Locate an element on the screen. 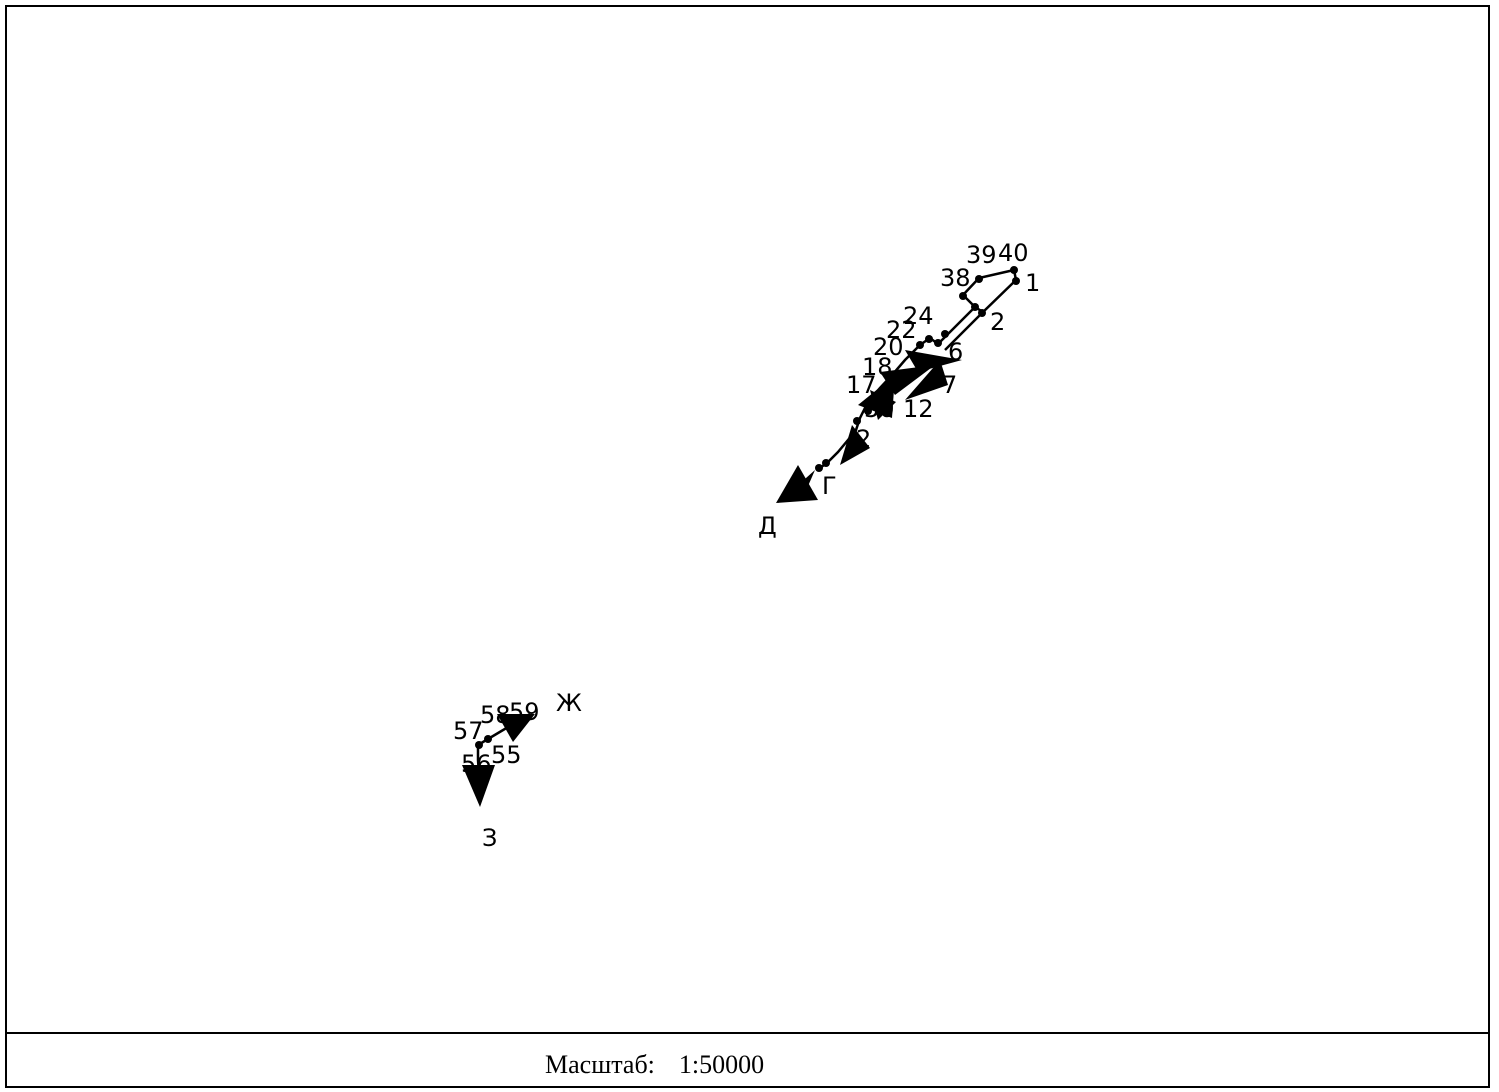  point-label-57: 57 is located at coordinates (468, 731).